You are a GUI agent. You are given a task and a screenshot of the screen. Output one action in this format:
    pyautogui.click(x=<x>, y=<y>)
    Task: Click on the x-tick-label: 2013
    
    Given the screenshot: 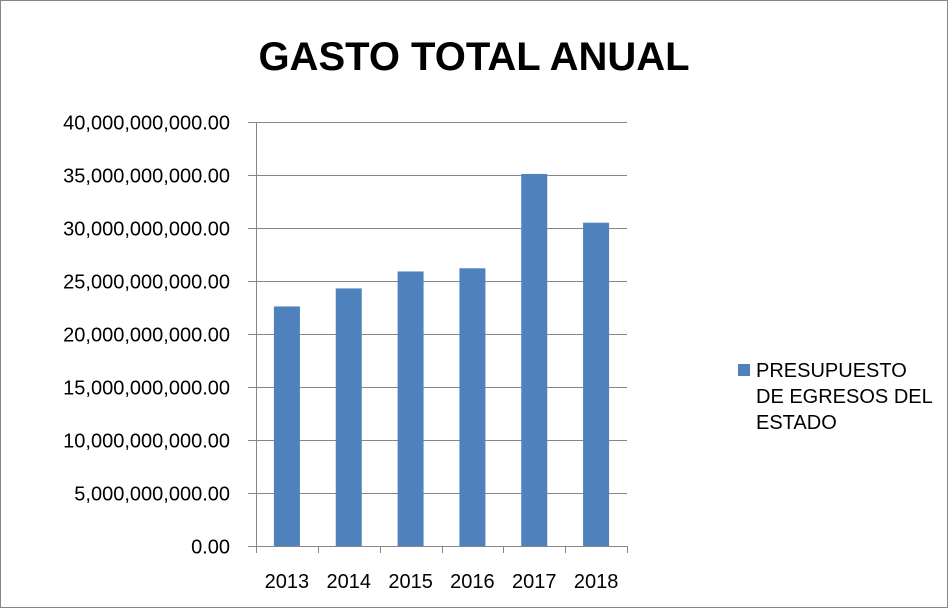 What is the action you would take?
    pyautogui.click(x=287, y=582)
    